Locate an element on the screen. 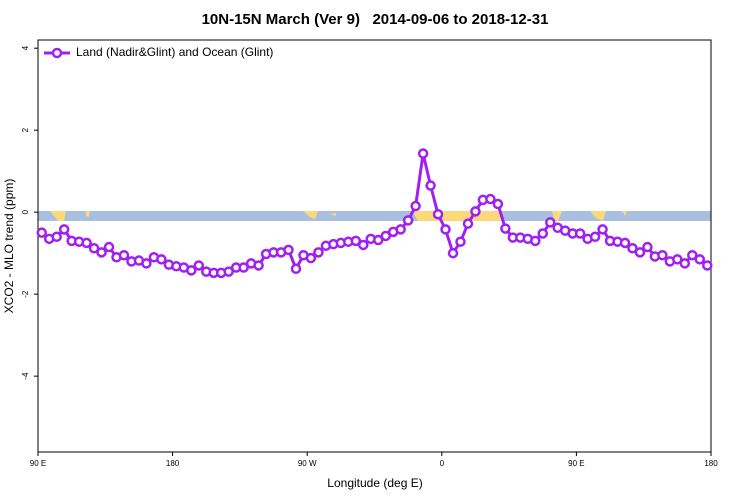 The image size is (750, 500). y-tick-label: 2 is located at coordinates (25, 129).